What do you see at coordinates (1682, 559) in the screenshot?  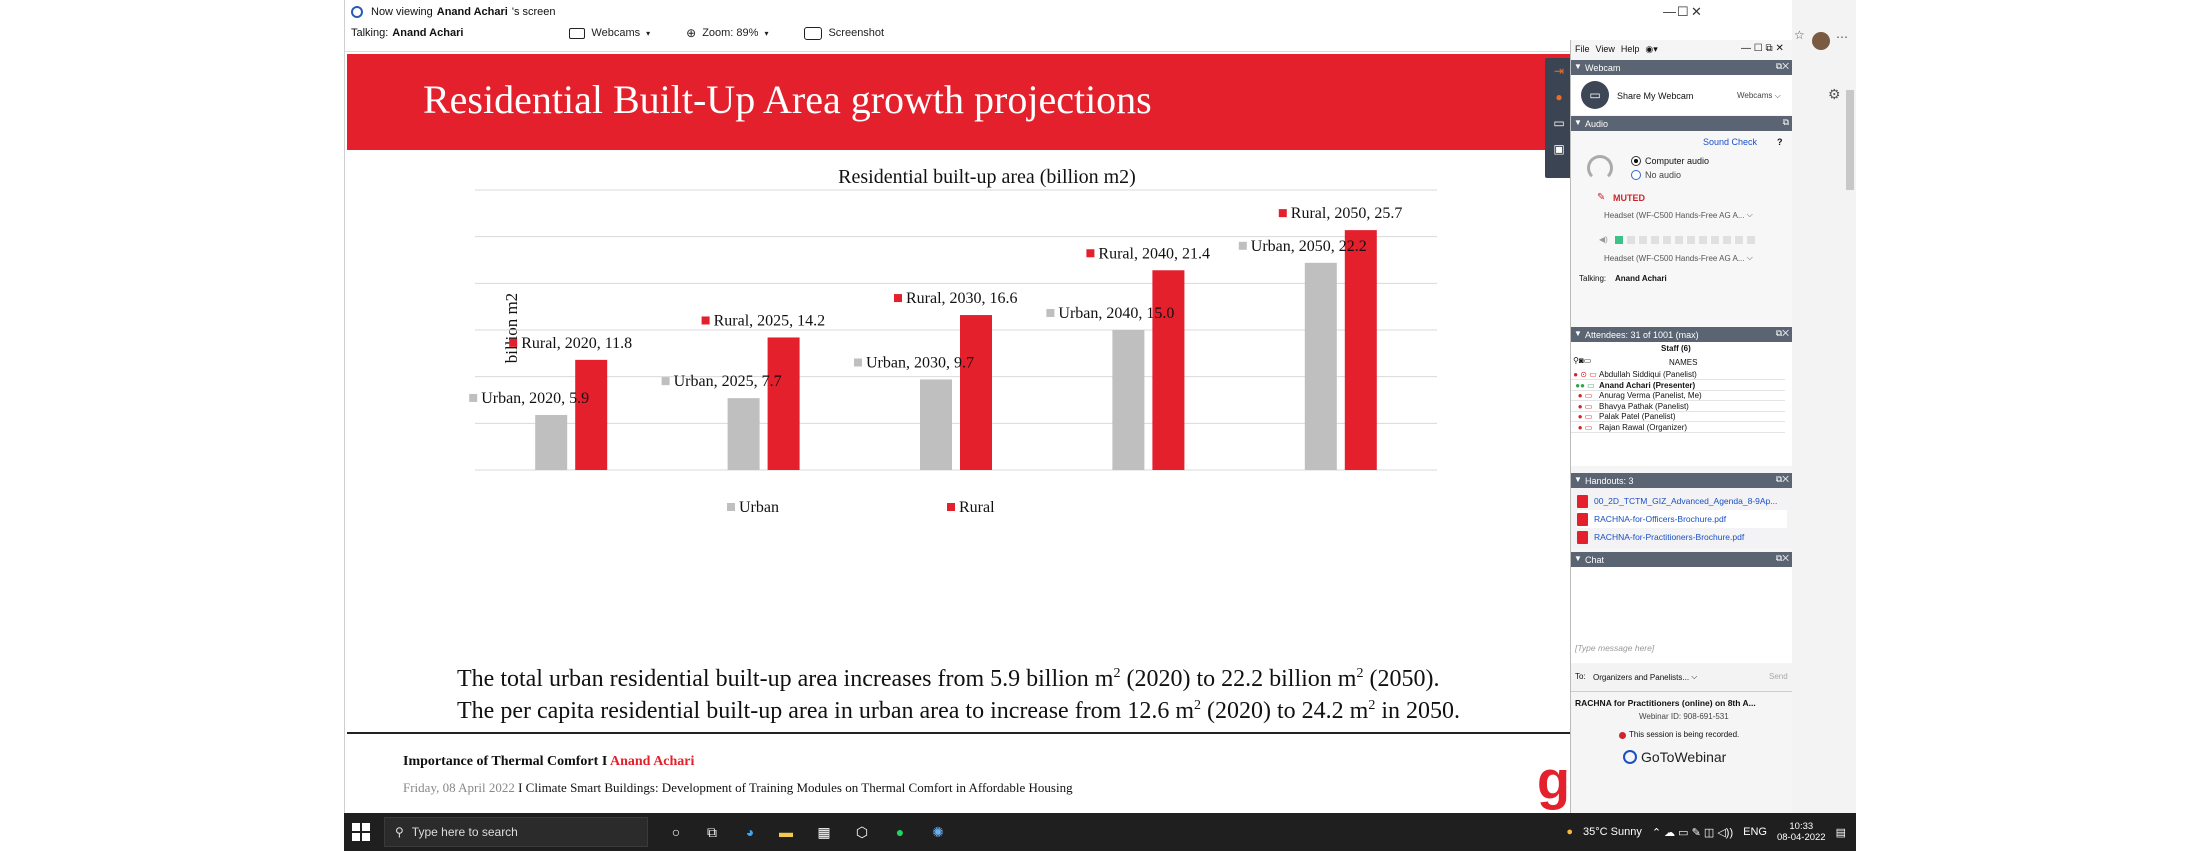 I see `chat-section-header: ▼ Chat ⧉✕` at bounding box center [1682, 559].